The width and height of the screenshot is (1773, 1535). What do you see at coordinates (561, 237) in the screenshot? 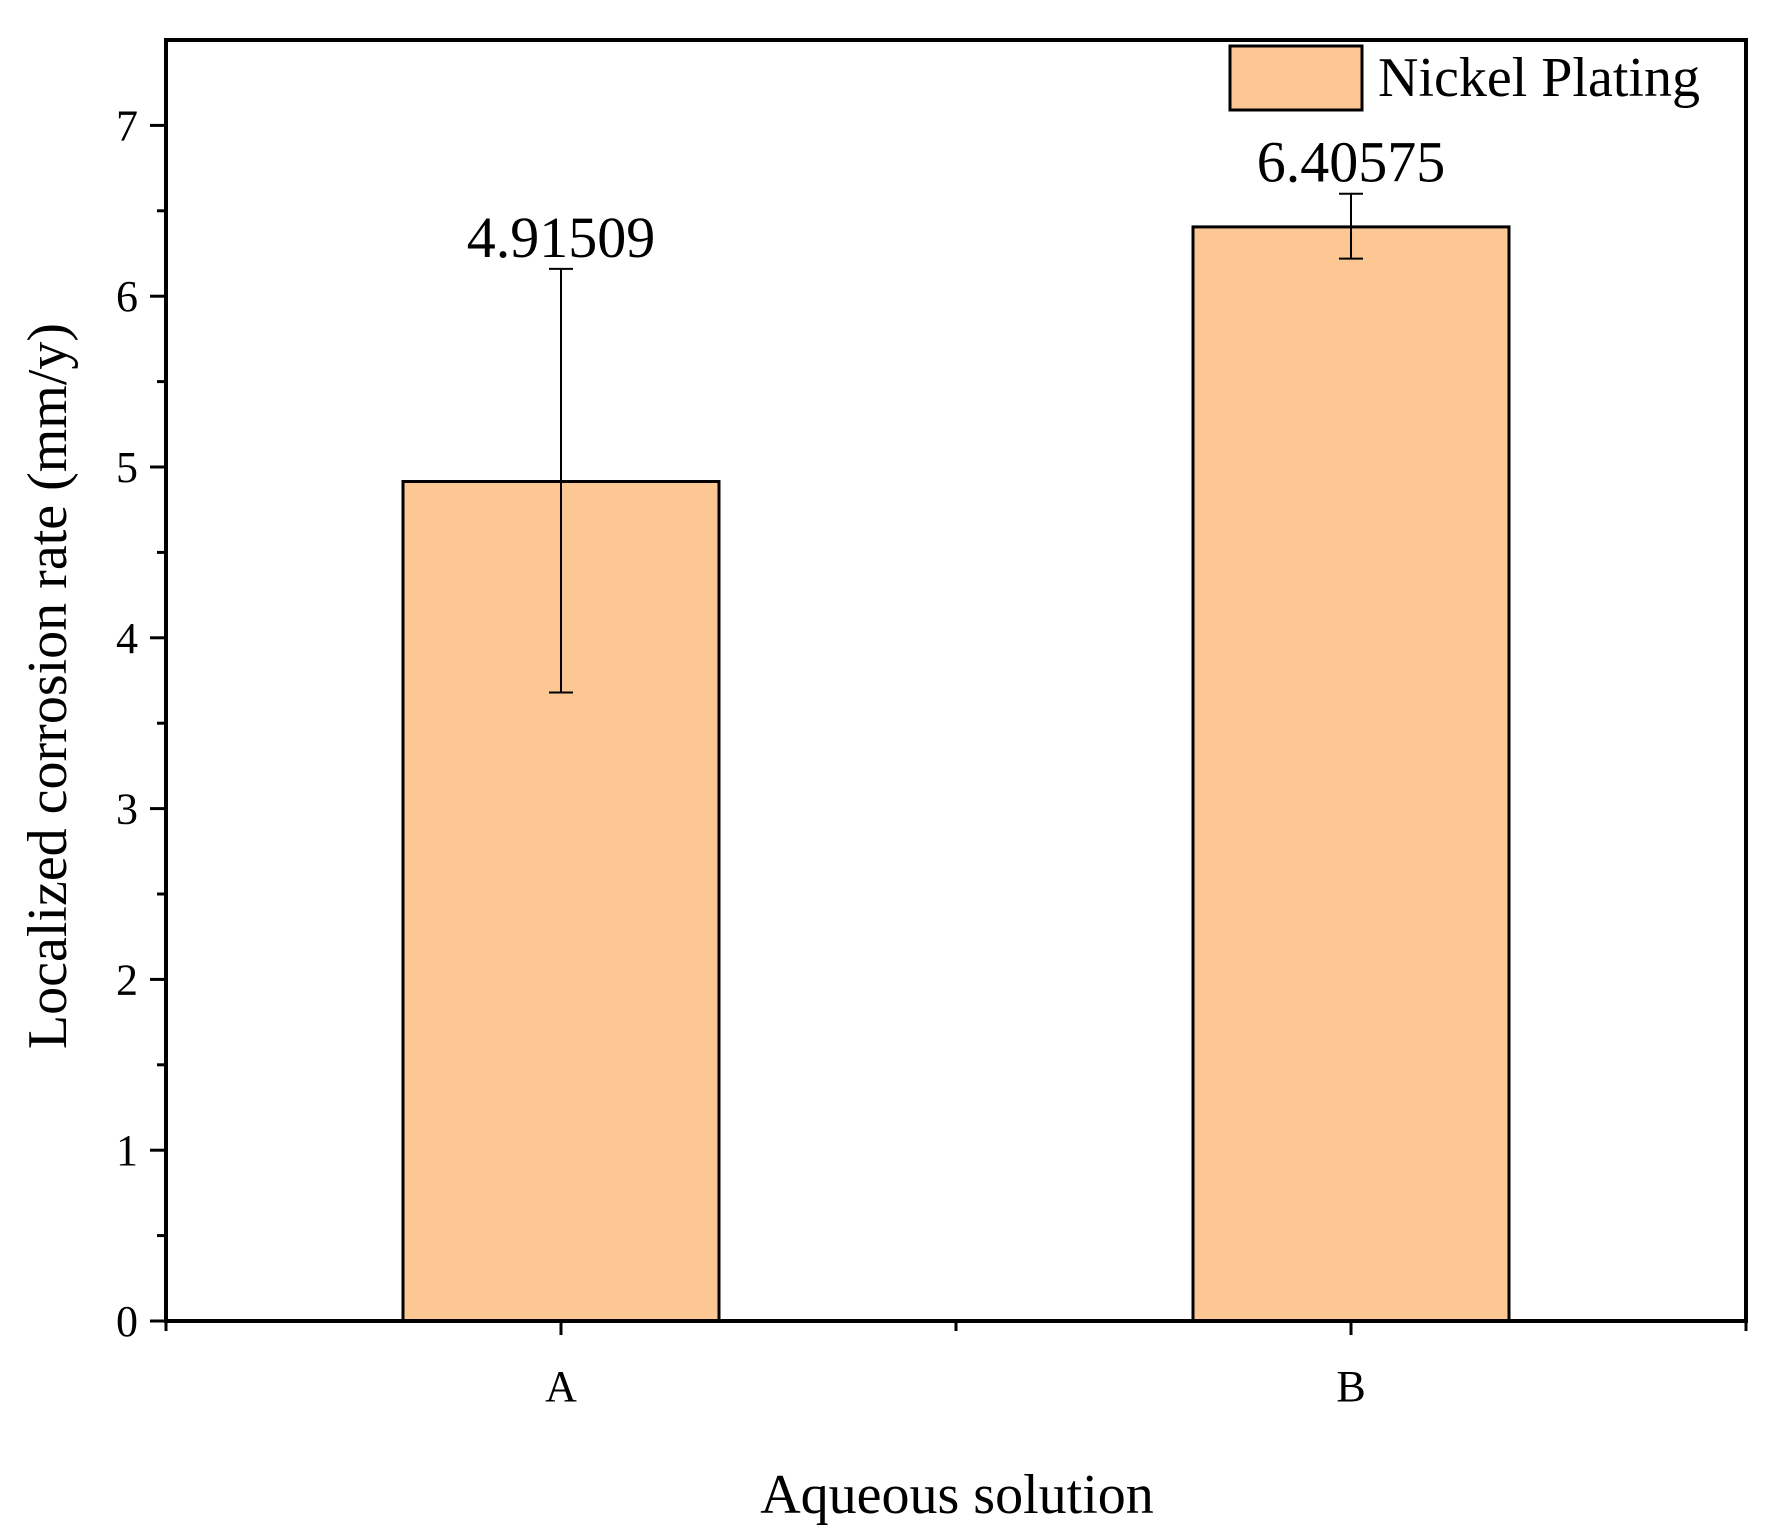
I see `data-label-A: 4.91509` at bounding box center [561, 237].